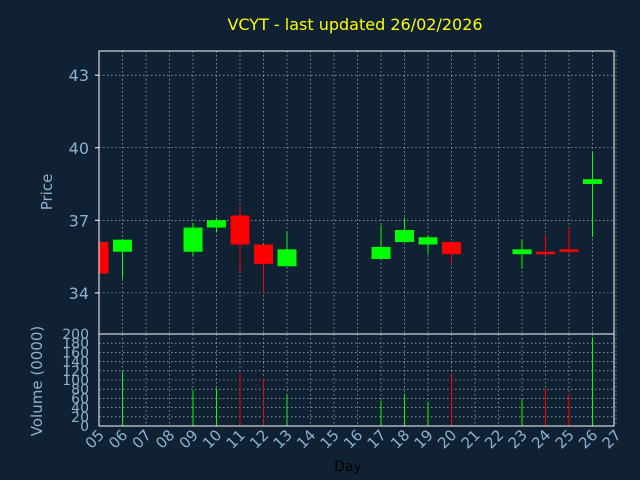  Describe the element at coordinates (588, 439) in the screenshot. I see `day-tick-label: 26` at that location.